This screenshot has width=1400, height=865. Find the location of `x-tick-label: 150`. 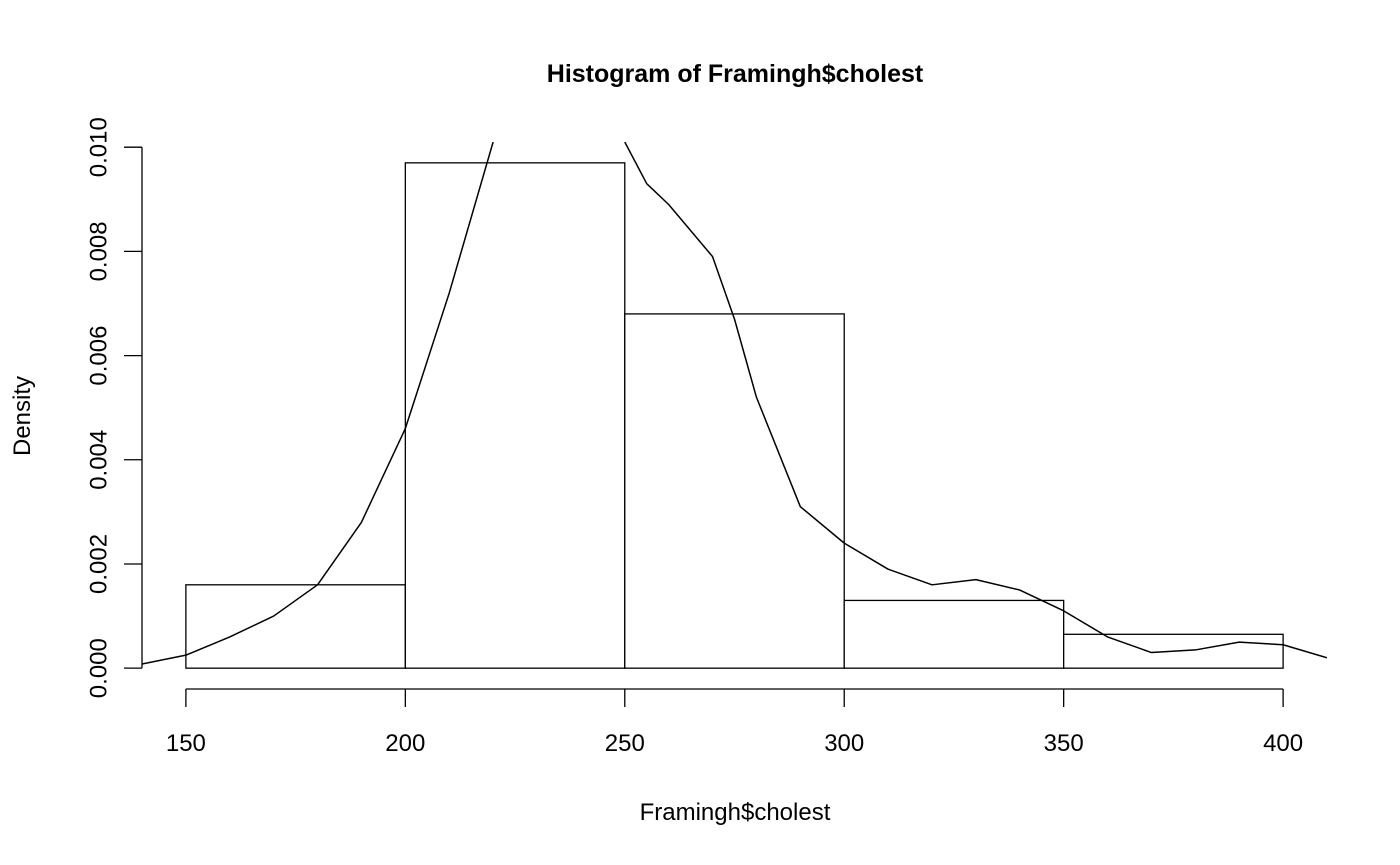

x-tick-label: 150 is located at coordinates (186, 743).